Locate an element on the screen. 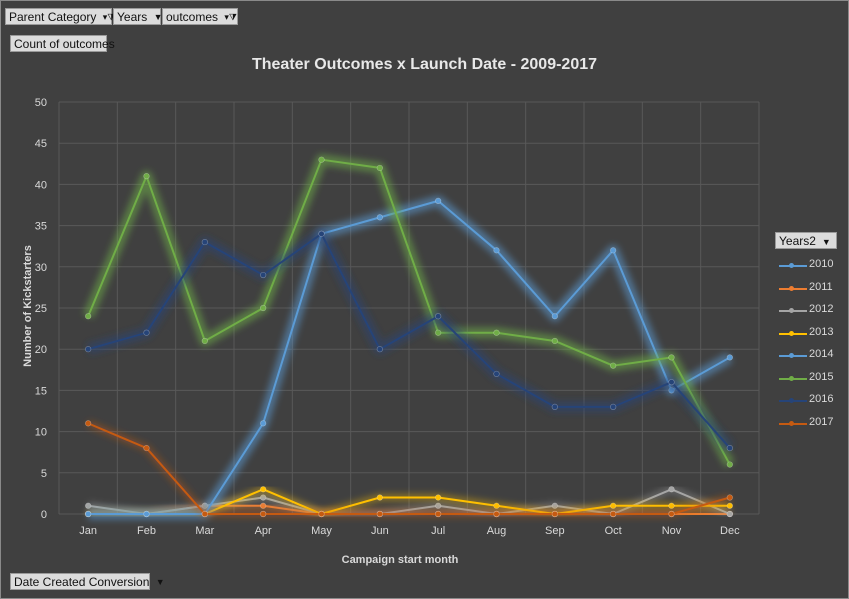  years-filter-button: Years ▼ is located at coordinates (138, 16).